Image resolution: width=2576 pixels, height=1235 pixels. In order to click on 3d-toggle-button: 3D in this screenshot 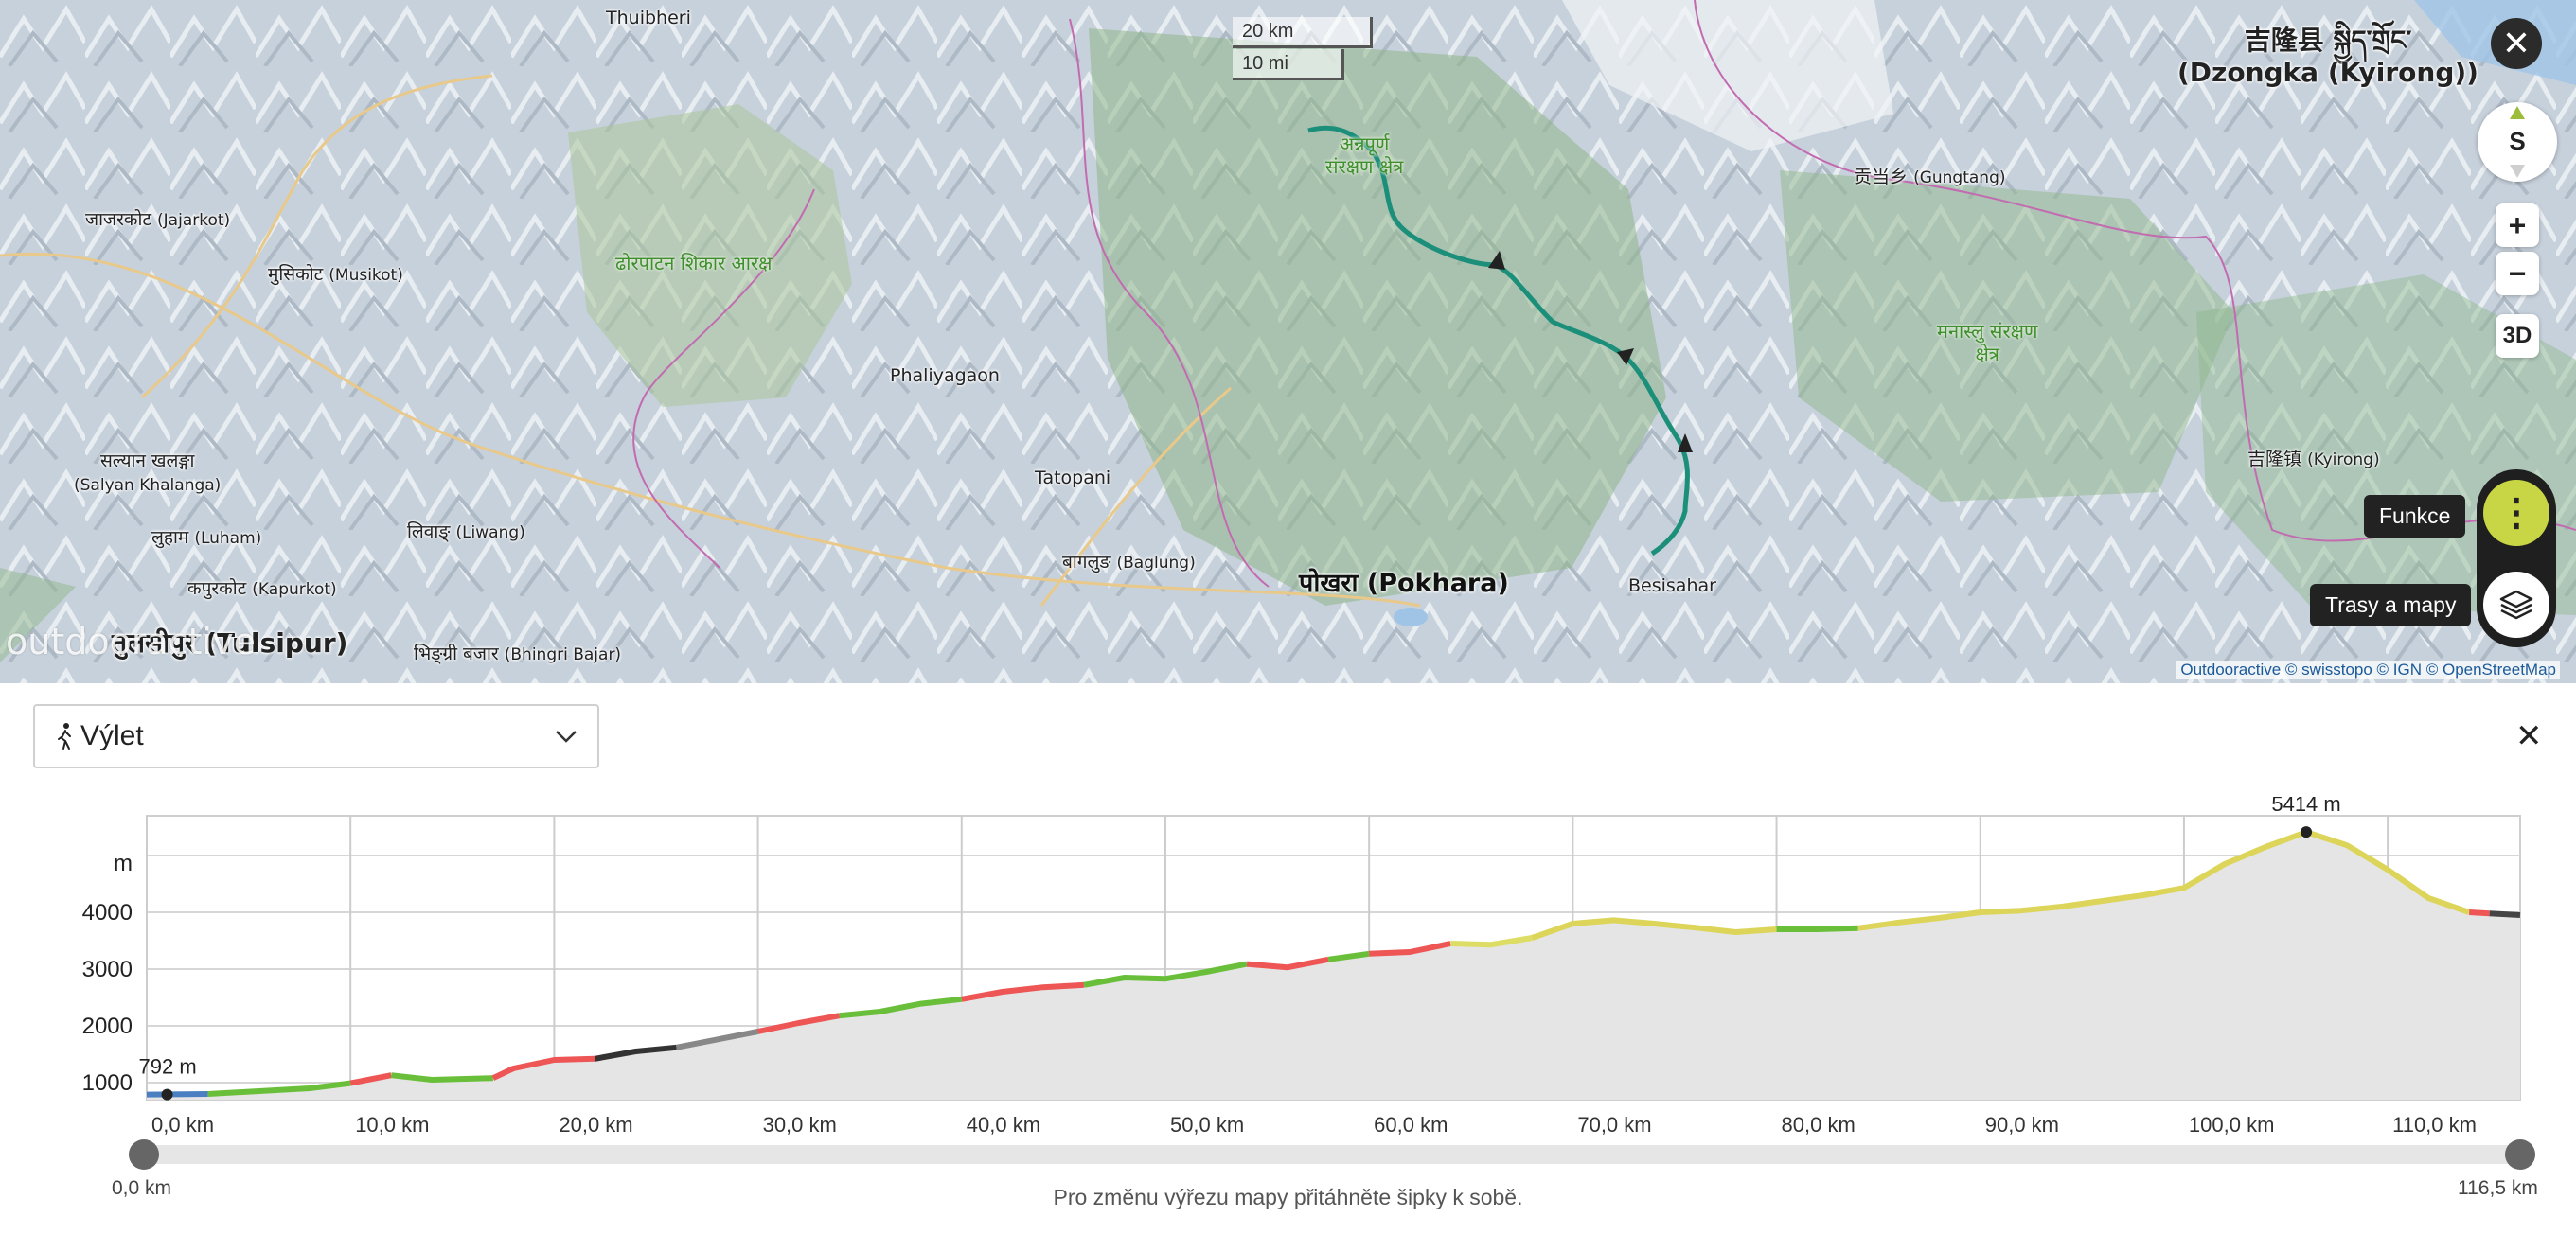, I will do `click(2518, 336)`.